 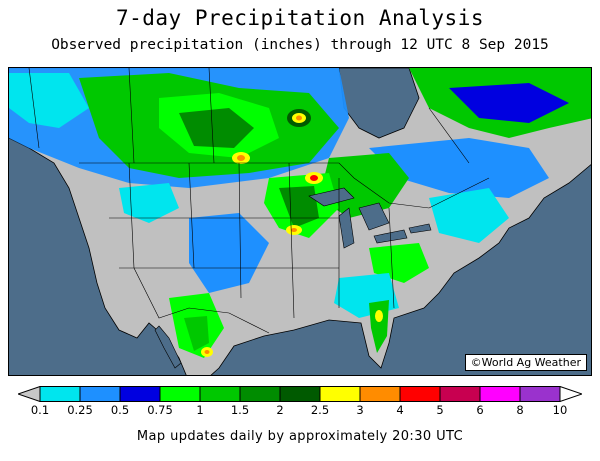 What do you see at coordinates (300, 410) in the screenshot?
I see `legend-labels: 0.1 0.25 0.5 0.75 1 1.5 2 2.5 3 4 5 6 8 10` at bounding box center [300, 410].